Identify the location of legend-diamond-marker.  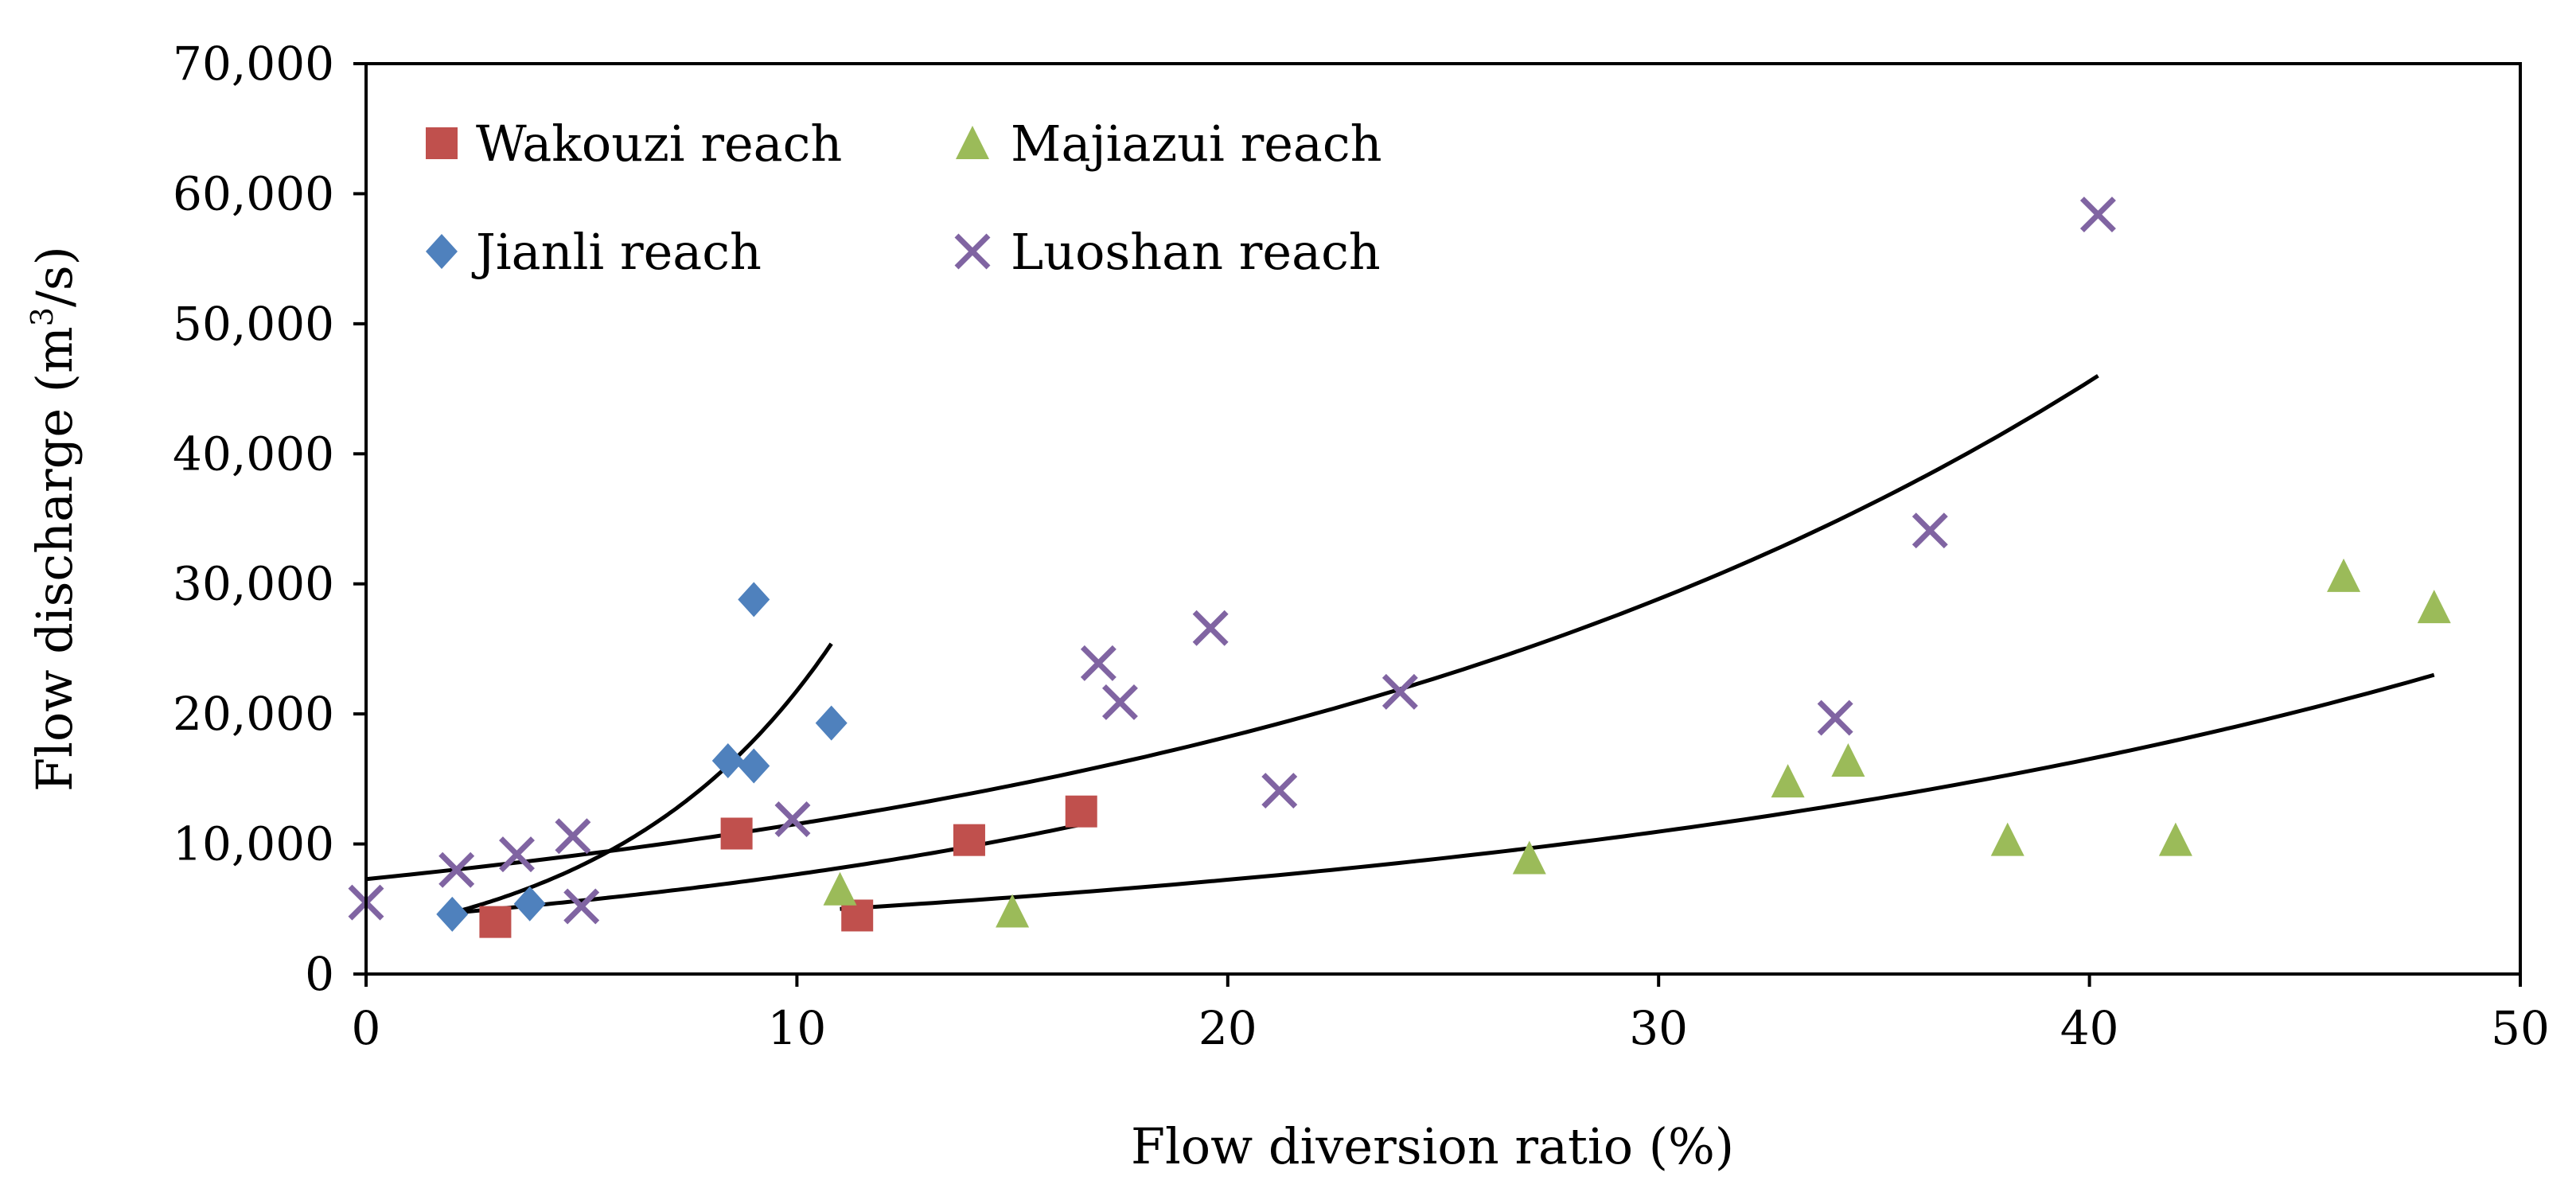
(442, 252).